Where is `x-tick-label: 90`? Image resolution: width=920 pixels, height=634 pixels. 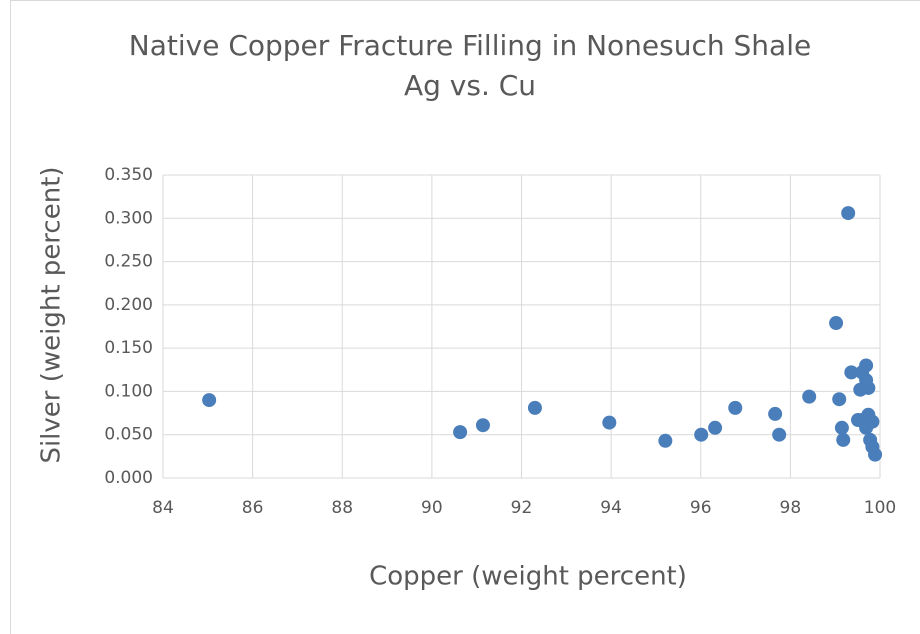
x-tick-label: 90 is located at coordinates (432, 508).